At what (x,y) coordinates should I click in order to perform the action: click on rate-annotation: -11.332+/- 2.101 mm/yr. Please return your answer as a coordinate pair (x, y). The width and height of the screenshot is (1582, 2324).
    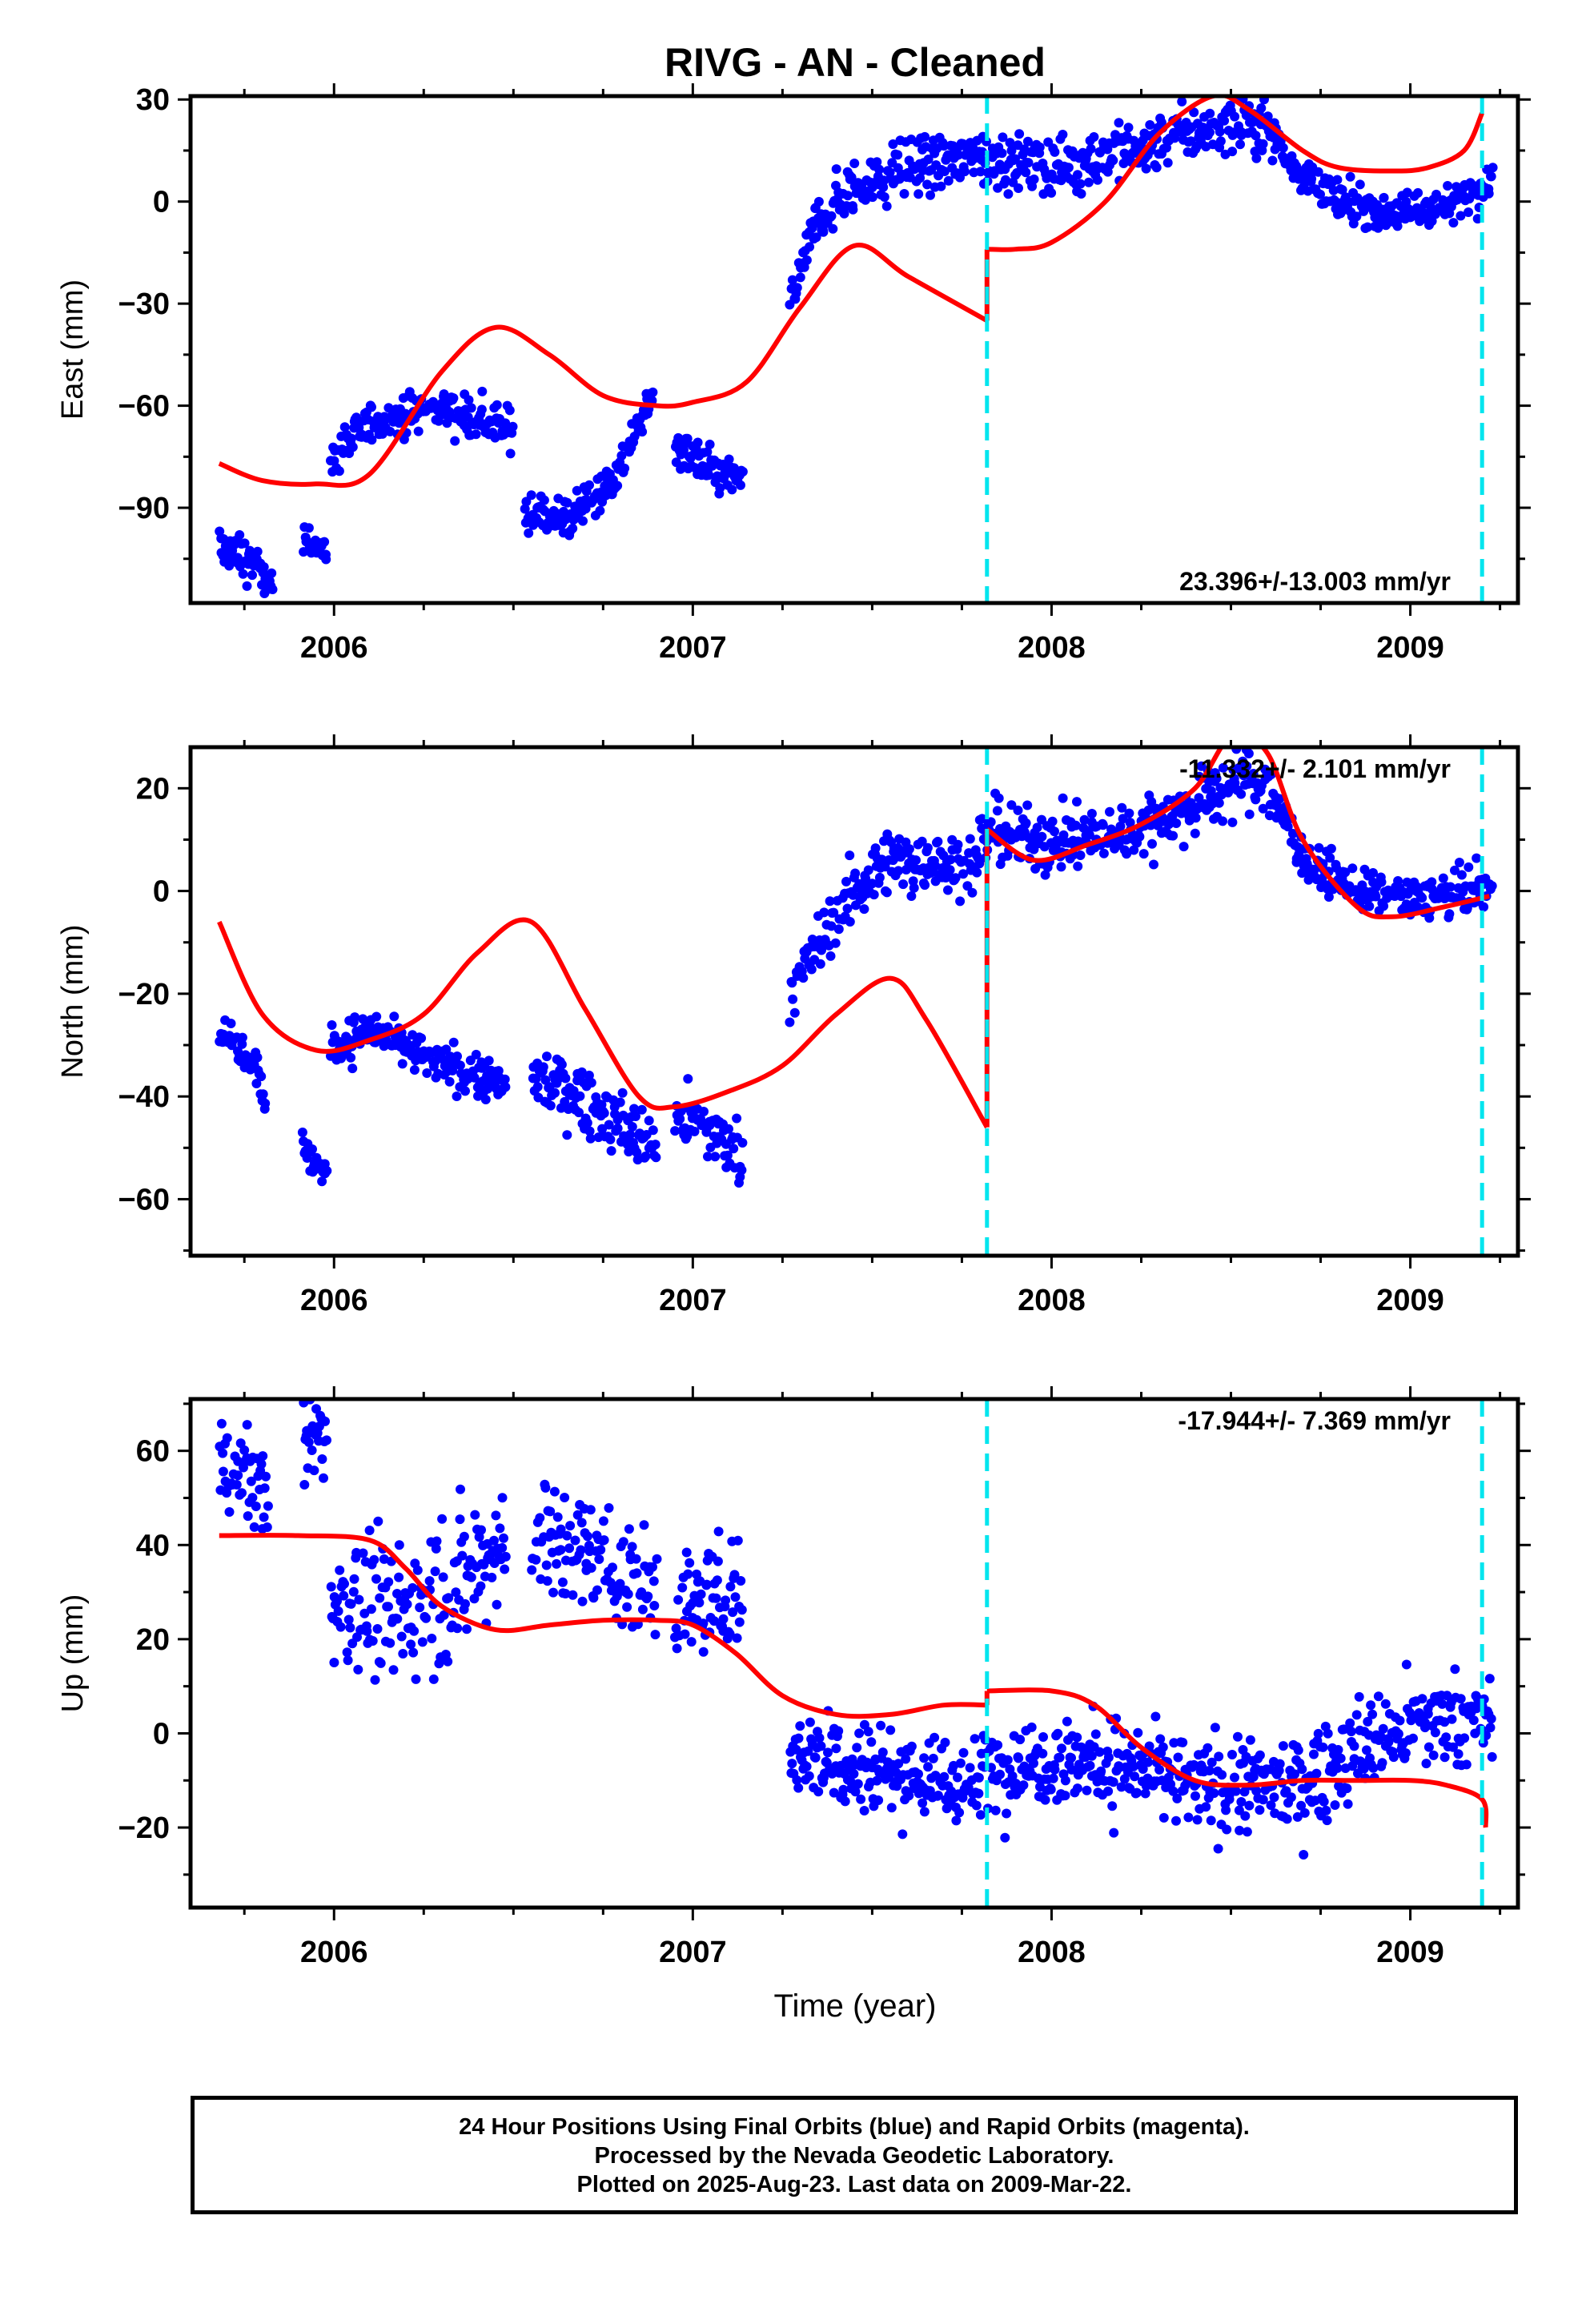
    Looking at the image, I should click on (1315, 768).